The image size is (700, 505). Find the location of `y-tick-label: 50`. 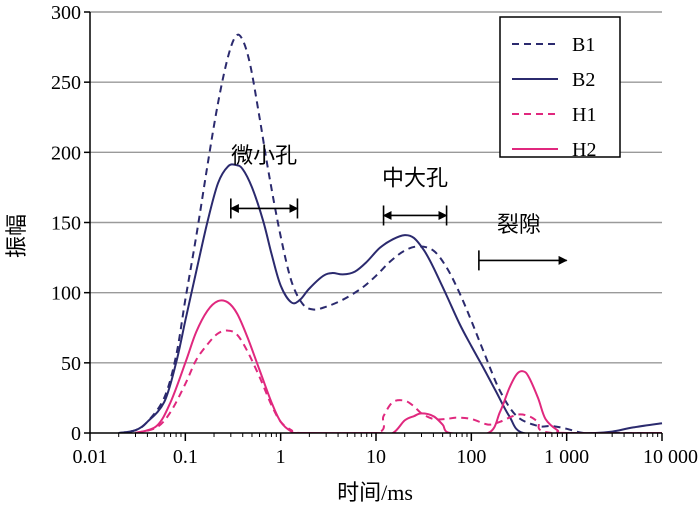

y-tick-label: 50 is located at coordinates (71, 364).